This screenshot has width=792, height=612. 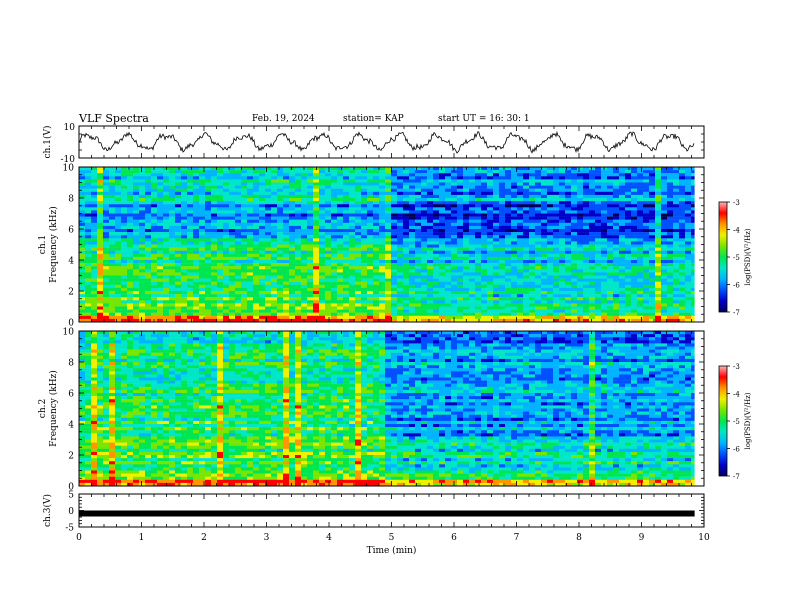 What do you see at coordinates (748, 420) in the screenshot?
I see `ch2-spectrogram-colorbar-label: log(PSD)(V²/Hz)` at bounding box center [748, 420].